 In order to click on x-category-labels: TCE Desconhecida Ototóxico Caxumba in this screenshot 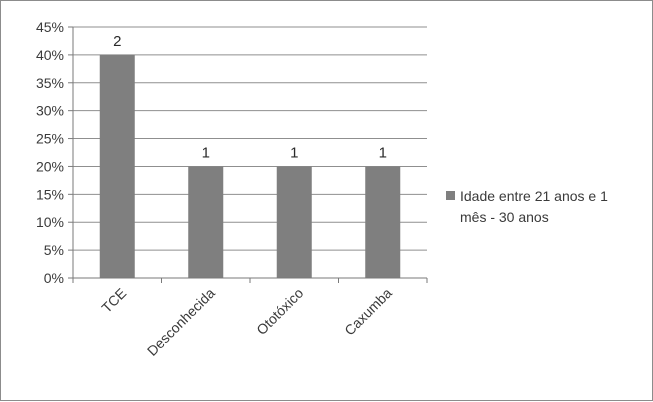, I will do `click(246, 322)`.